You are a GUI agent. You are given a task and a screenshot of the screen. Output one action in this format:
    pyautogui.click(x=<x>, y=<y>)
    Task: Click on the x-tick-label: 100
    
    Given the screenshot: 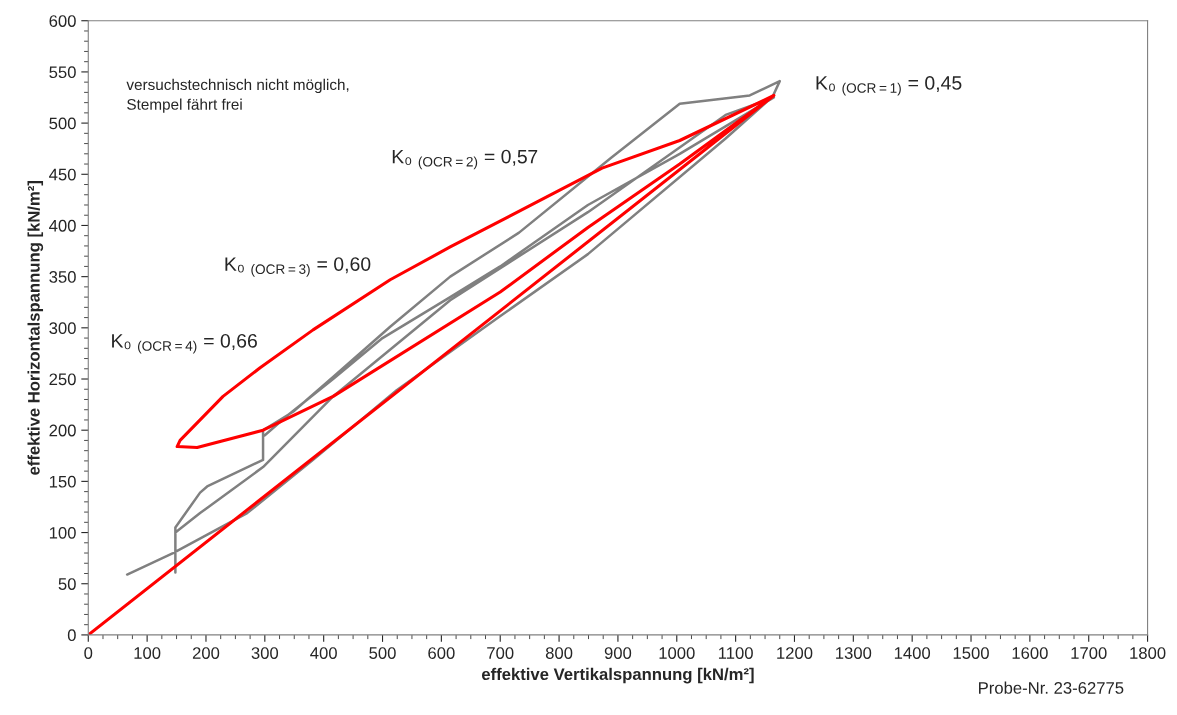 What is the action you would take?
    pyautogui.click(x=147, y=653)
    